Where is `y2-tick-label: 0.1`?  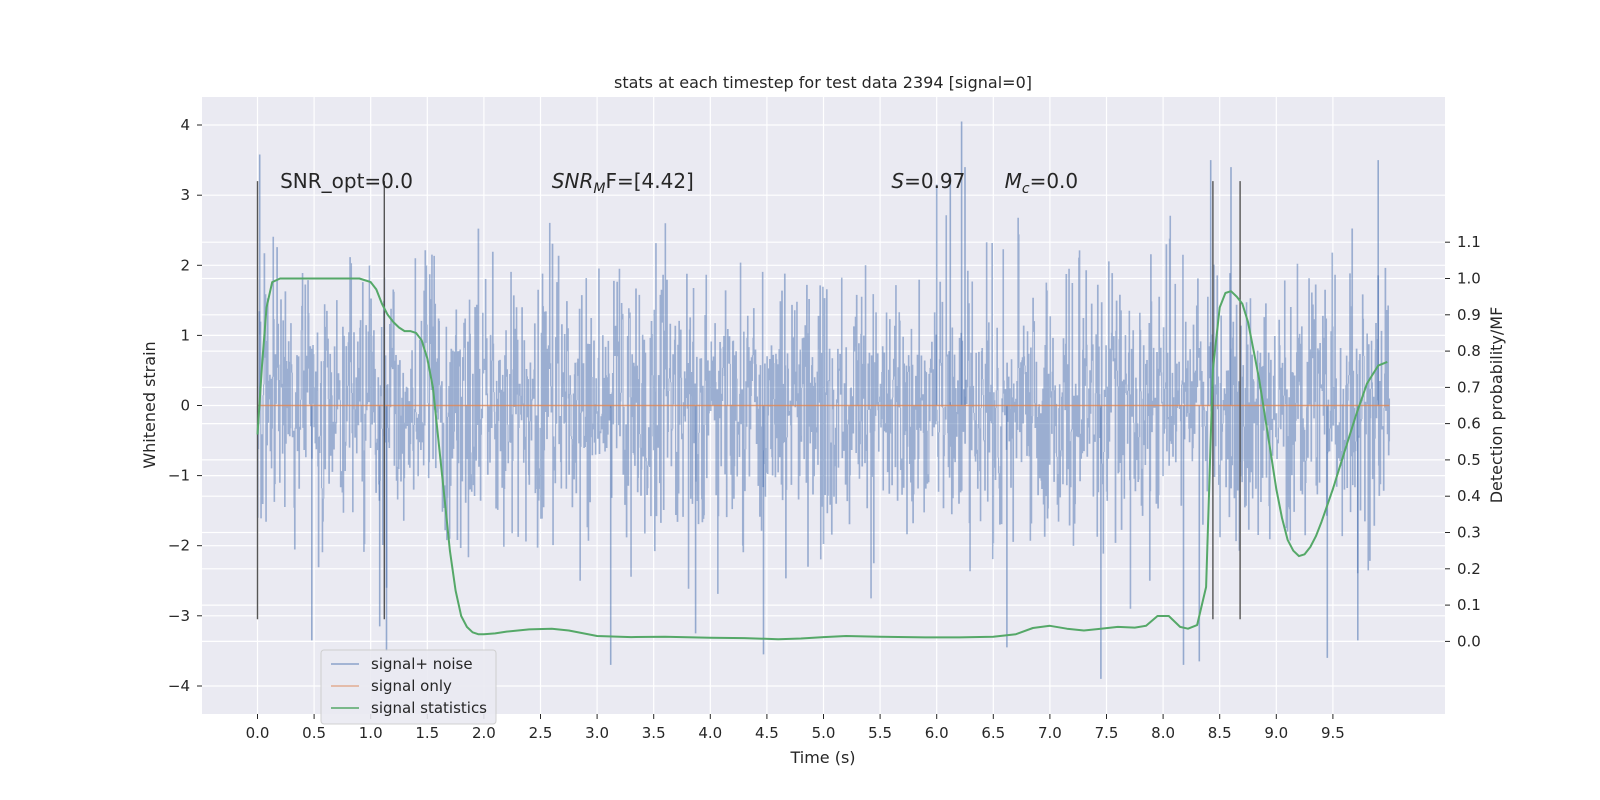
y2-tick-label: 0.1 is located at coordinates (1469, 605).